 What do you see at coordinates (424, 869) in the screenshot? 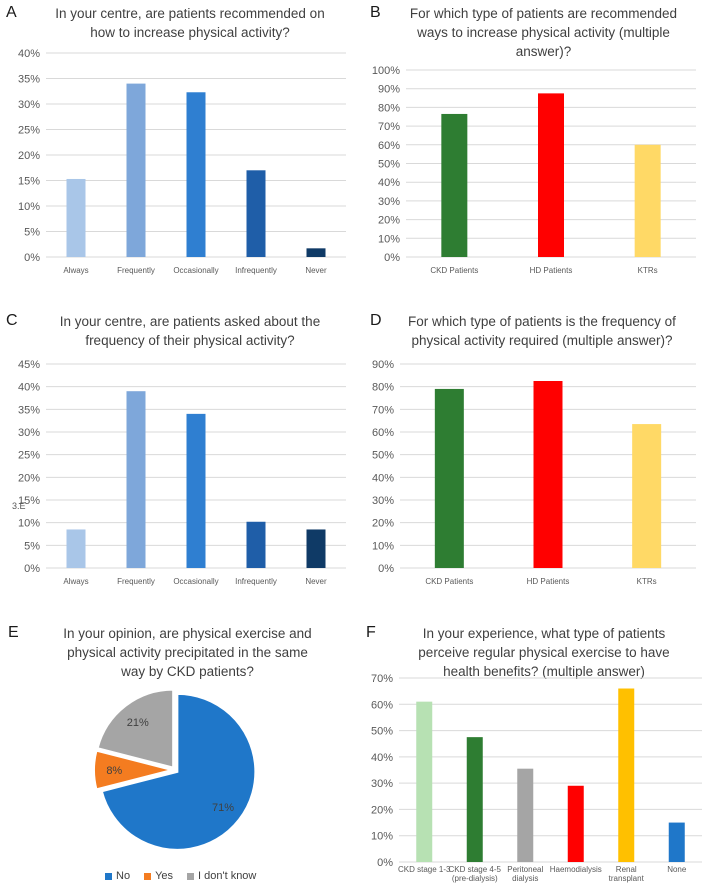
I see `x-category-label: CKD stage 1-3` at bounding box center [424, 869].